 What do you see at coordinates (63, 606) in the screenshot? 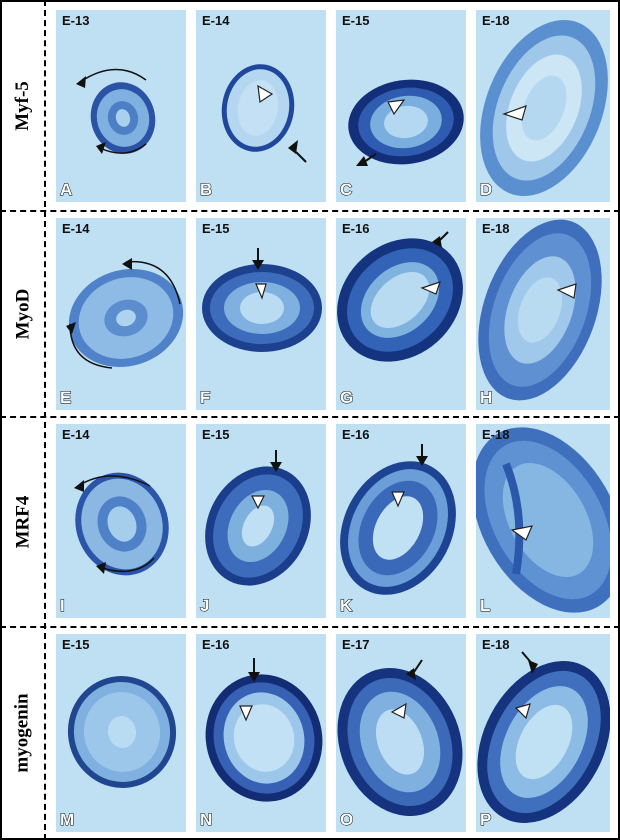
I see `panel-letter: I` at bounding box center [63, 606].